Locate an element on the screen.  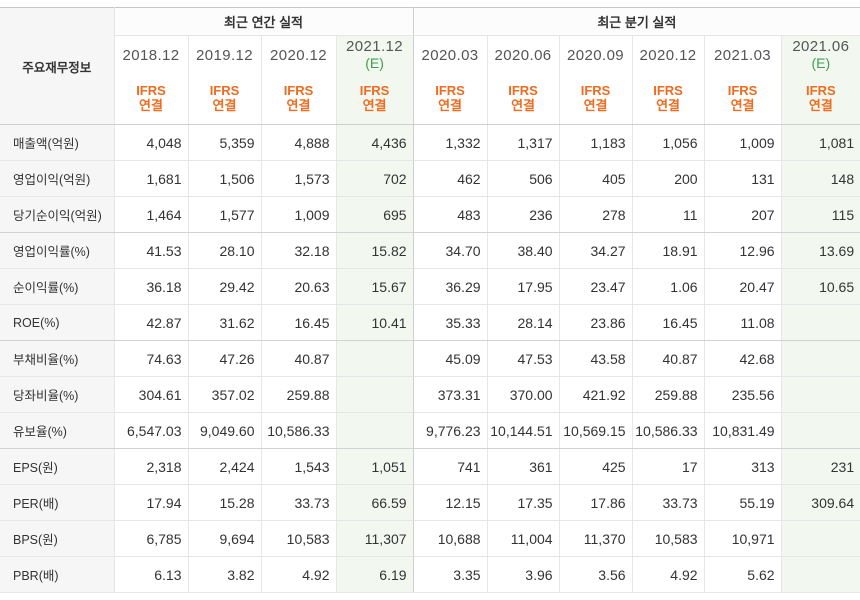
value-cell: 425 is located at coordinates (595, 466).